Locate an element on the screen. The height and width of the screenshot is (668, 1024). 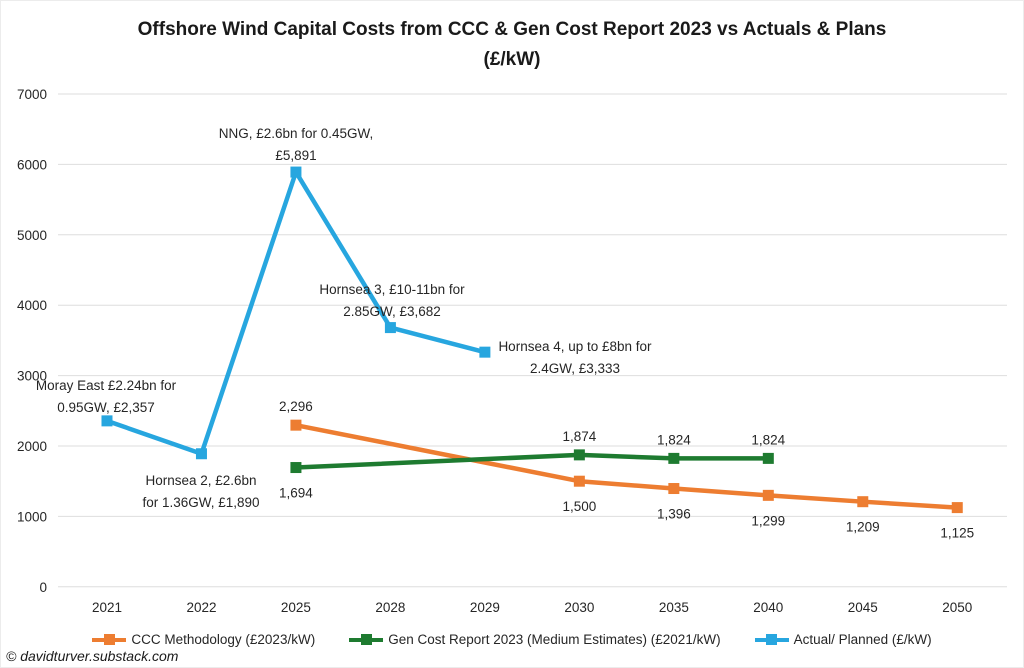
annotation-label: Moray East £2.24bn for is located at coordinates (106, 385).